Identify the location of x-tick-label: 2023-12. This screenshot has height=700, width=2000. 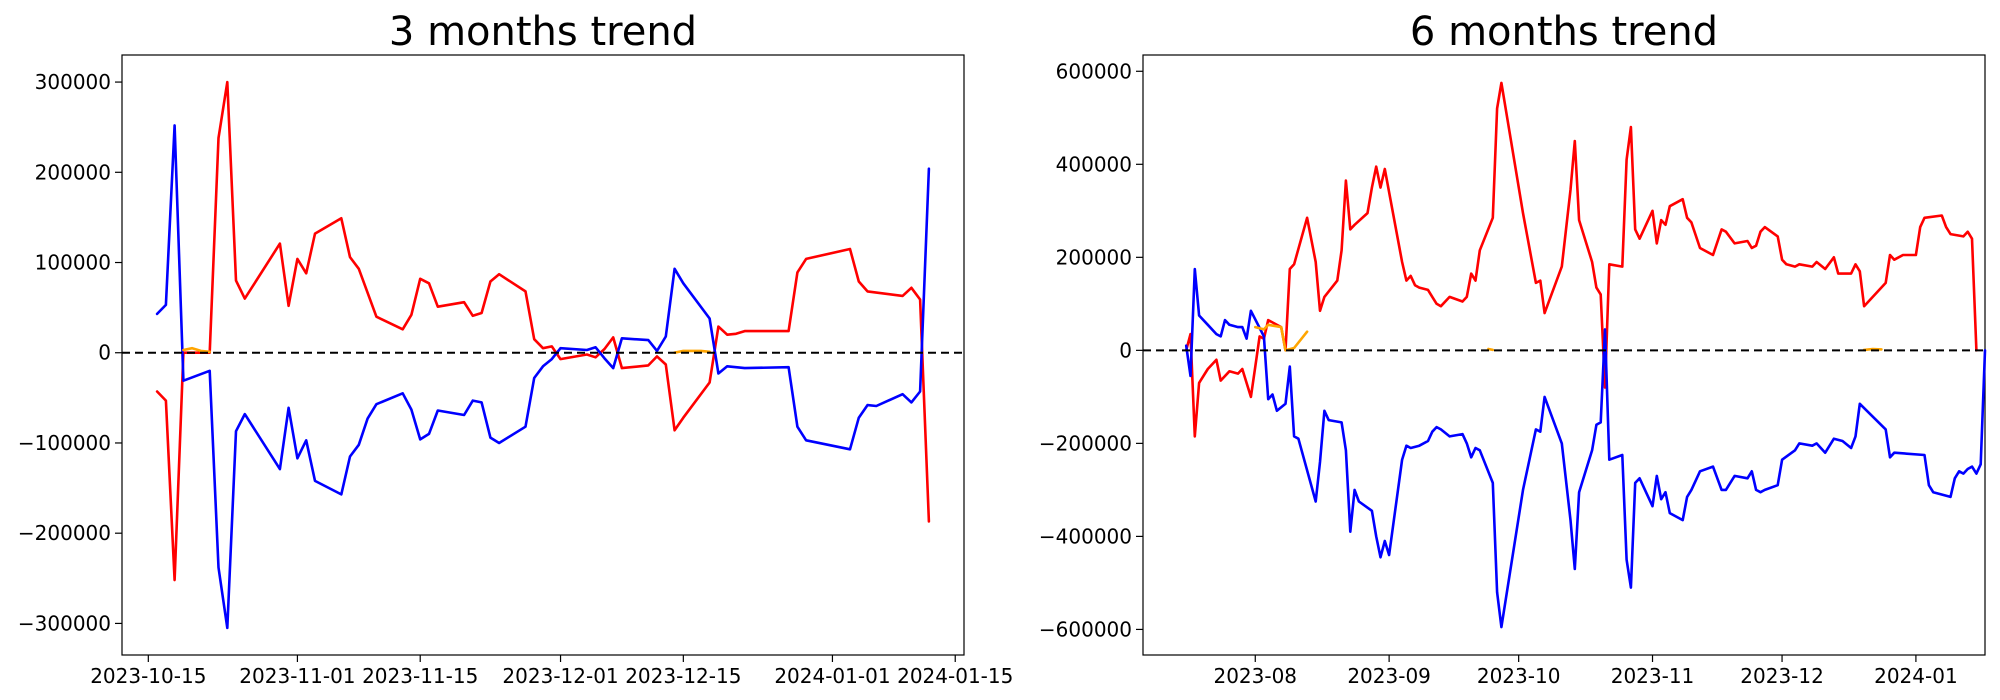
(1782, 676).